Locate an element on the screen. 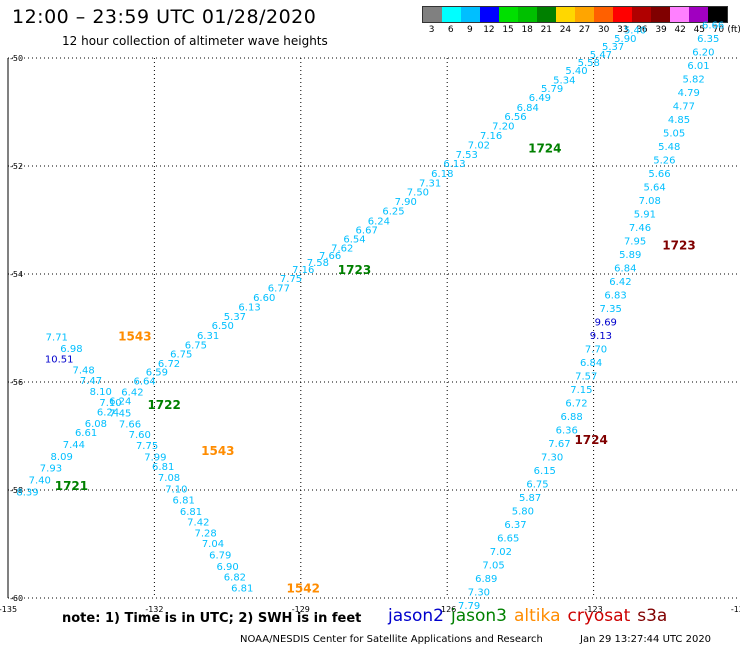 The width and height of the screenshot is (740, 650). legend-tick-label: 39 is located at coordinates (661, 30).